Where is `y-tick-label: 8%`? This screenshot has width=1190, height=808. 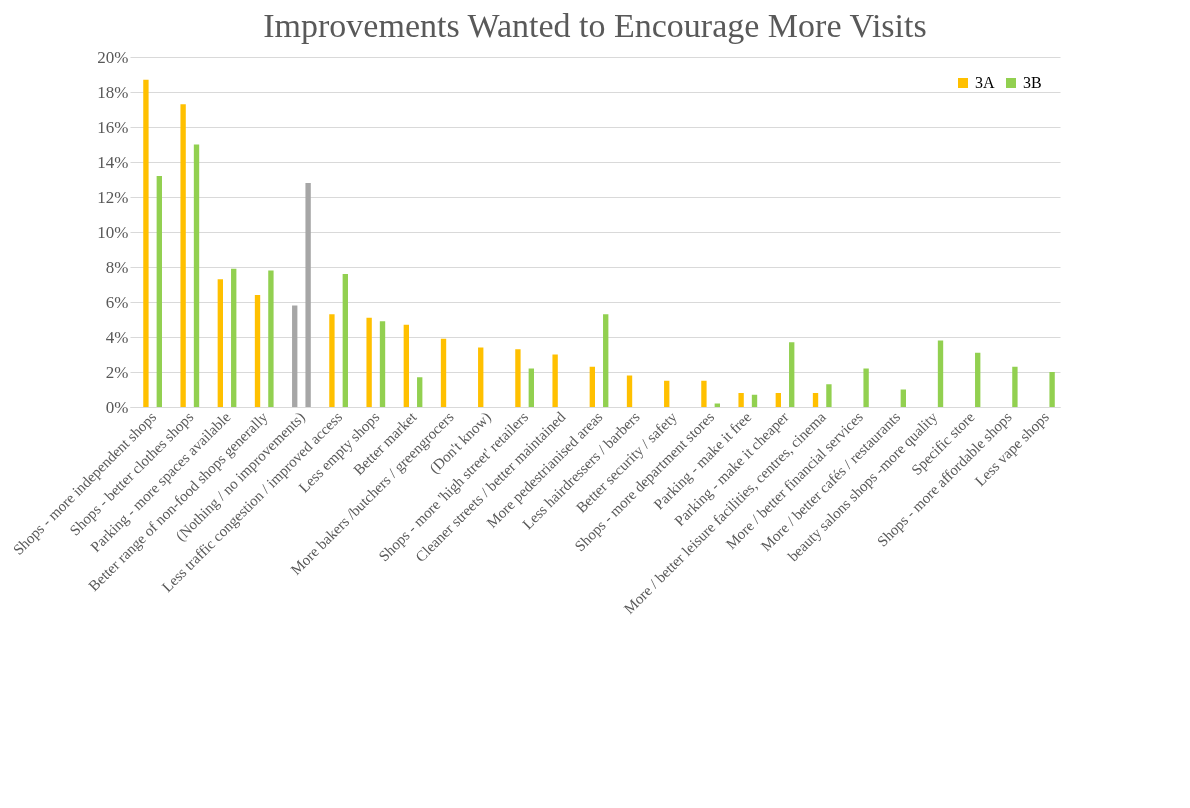 y-tick-label: 8% is located at coordinates (117, 267).